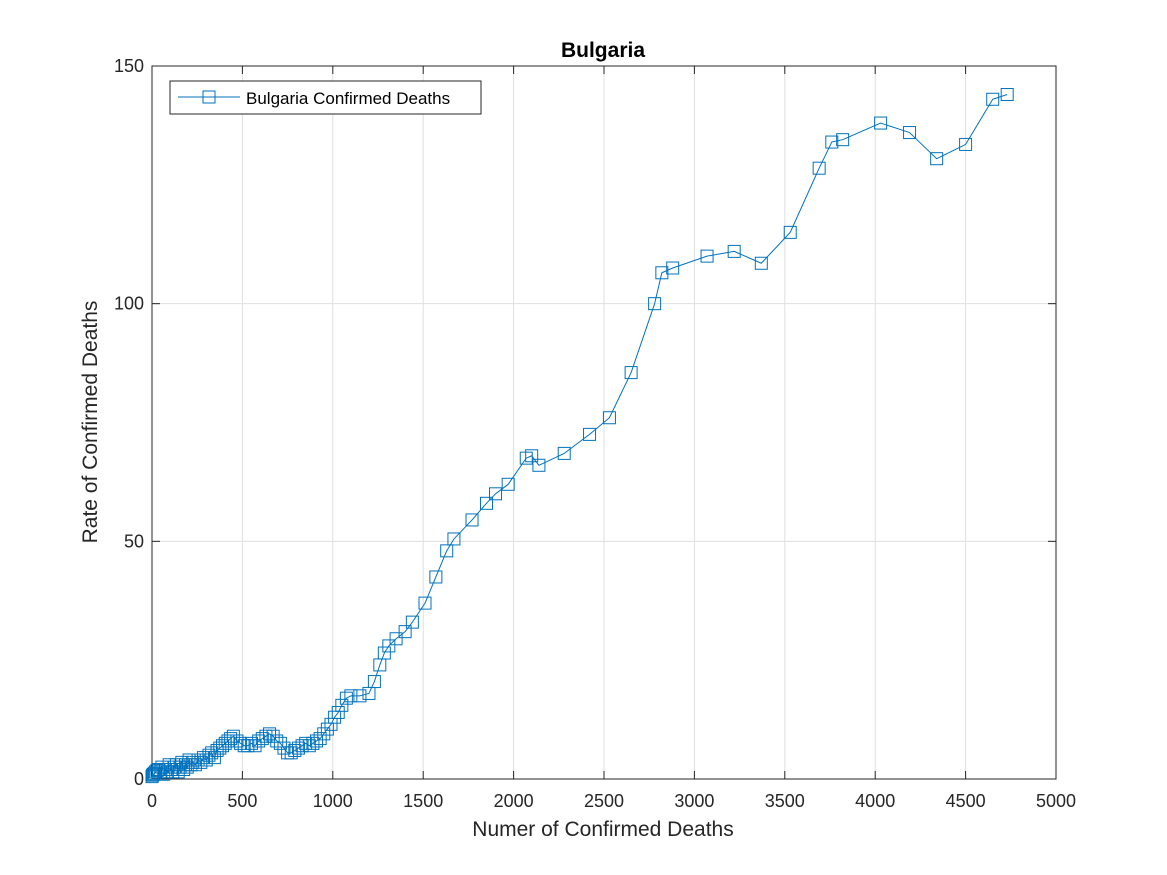  What do you see at coordinates (694, 801) in the screenshot?
I see `x-tick-label: 3000` at bounding box center [694, 801].